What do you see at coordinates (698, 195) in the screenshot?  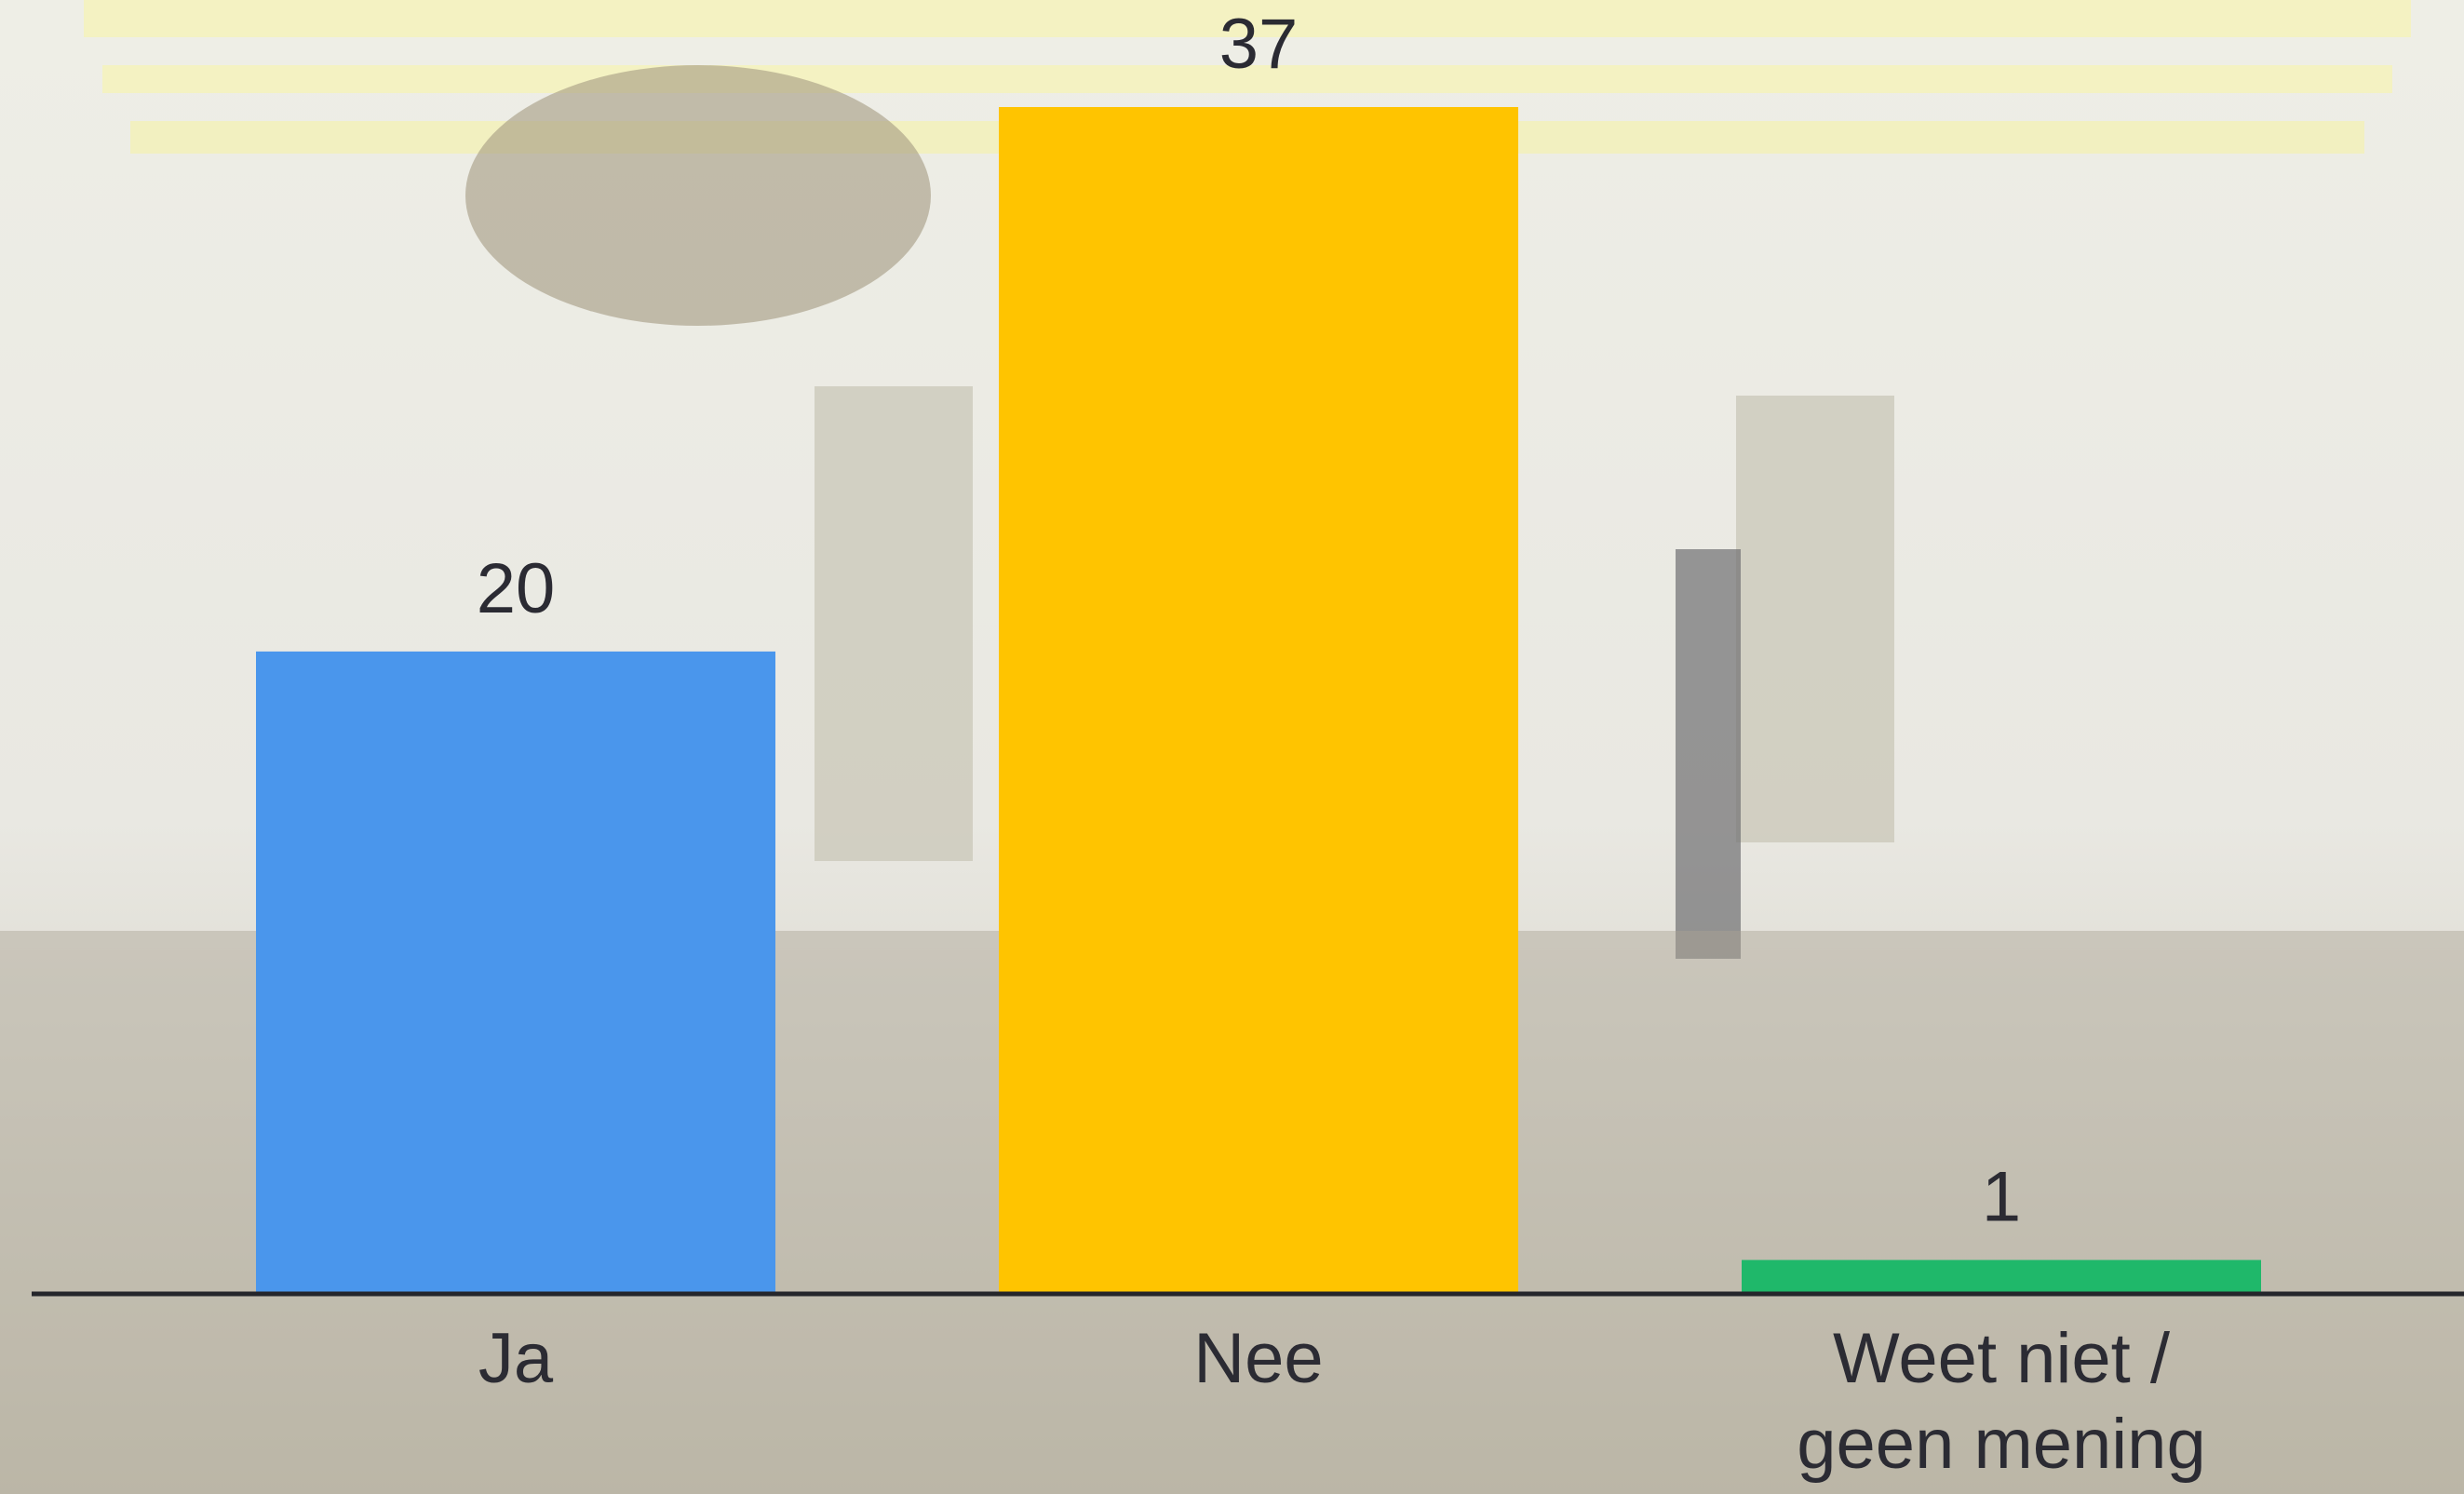 I see `lamp` at bounding box center [698, 195].